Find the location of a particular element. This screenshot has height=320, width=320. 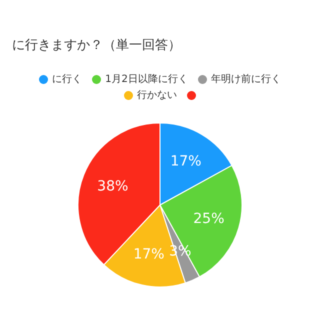

legend-label: に行く is located at coordinates (67, 79).